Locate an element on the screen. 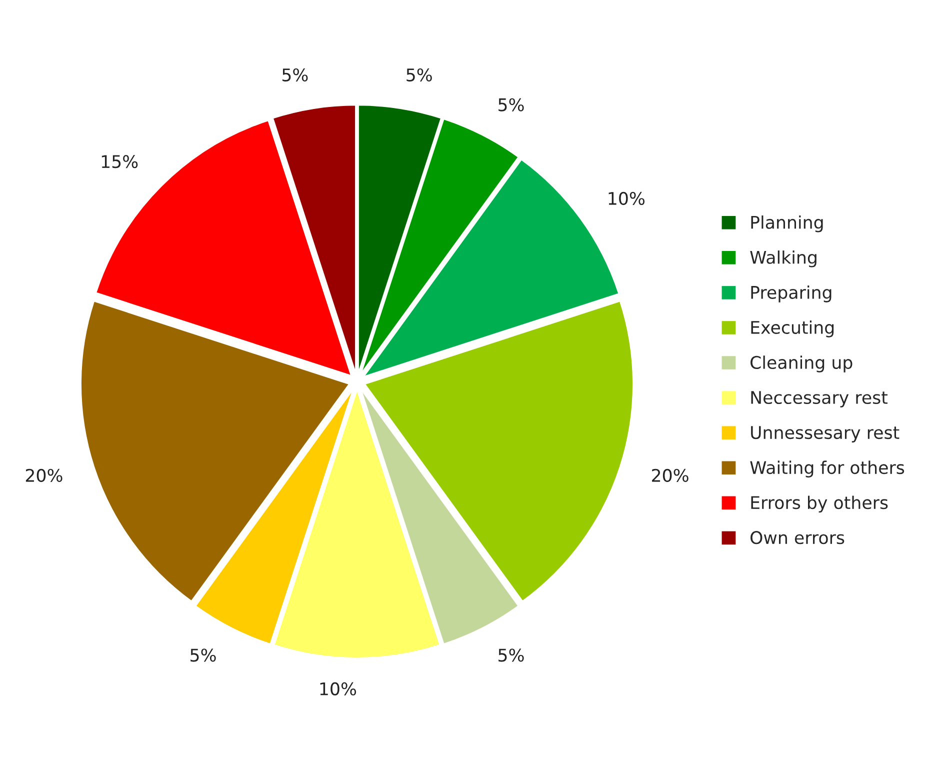 The height and width of the screenshot is (763, 952). legend-label: Planning is located at coordinates (787, 223).